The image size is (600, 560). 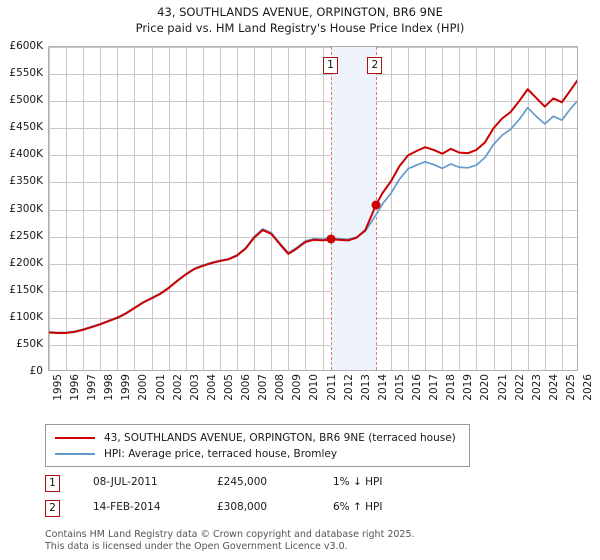 What do you see at coordinates (177, 387) in the screenshot?
I see `x-axis-tick-label: 2002` at bounding box center [177, 387].